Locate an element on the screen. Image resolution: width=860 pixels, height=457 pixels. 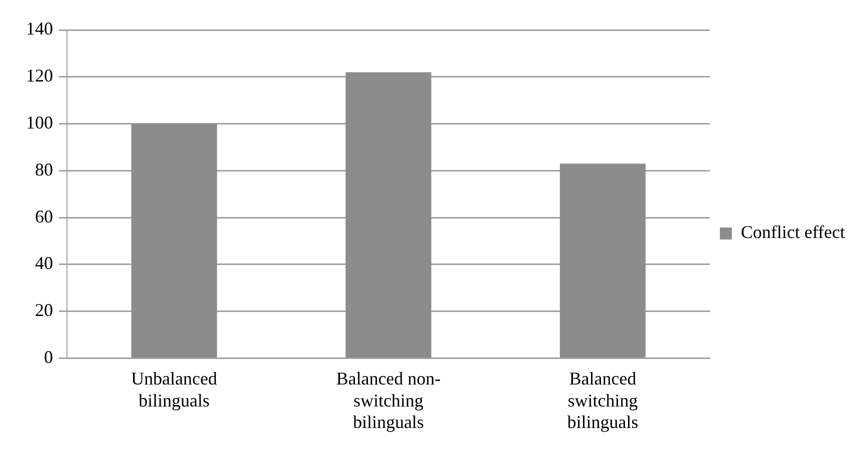
y-tick-label: 0 is located at coordinates (48, 356).